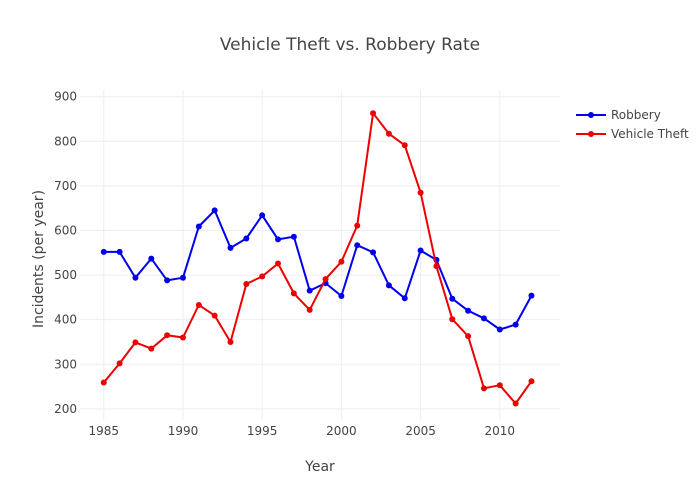 The height and width of the screenshot is (504, 700). What do you see at coordinates (483, 388) in the screenshot?
I see `point-vehicle-theft-2009` at bounding box center [483, 388].